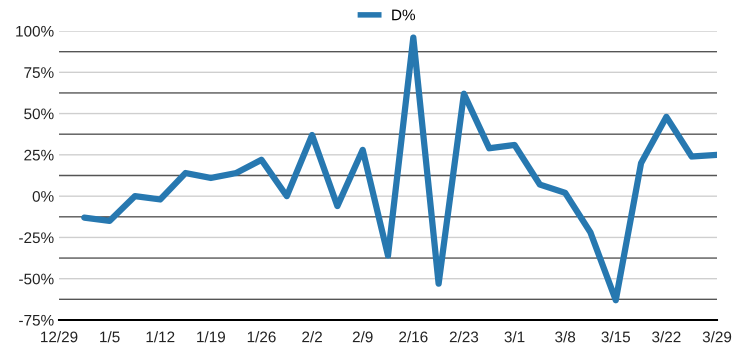  I want to click on x-tick-label: 3/15, so click(615, 336).